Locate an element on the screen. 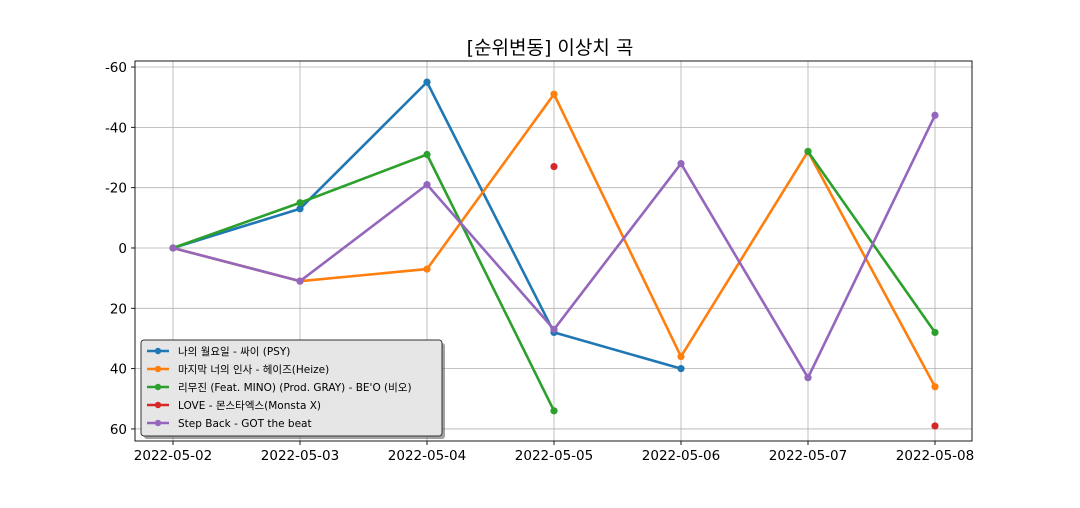  x-tick-label: 2022-05-03 is located at coordinates (300, 456).